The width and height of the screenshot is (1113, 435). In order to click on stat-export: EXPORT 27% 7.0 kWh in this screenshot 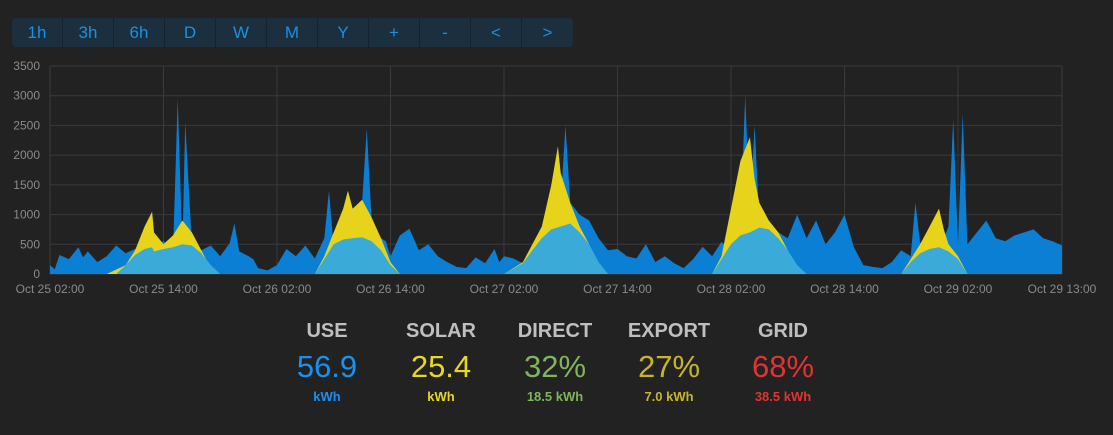, I will do `click(669, 362)`.